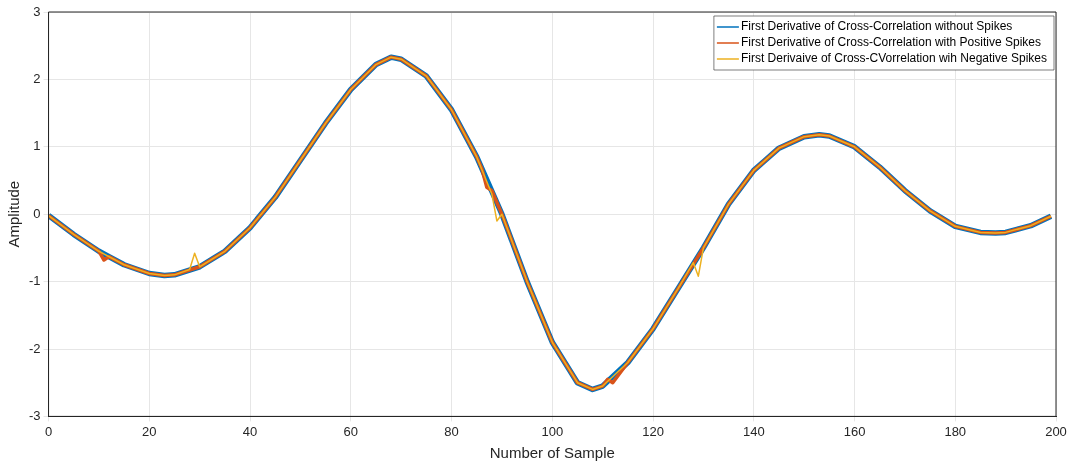 Image resolution: width=1080 pixels, height=467 pixels. Describe the element at coordinates (893, 58) in the screenshot. I see `legend-label: First Derivaive of Cross-CVorrelation wih Negative Spikes` at that location.